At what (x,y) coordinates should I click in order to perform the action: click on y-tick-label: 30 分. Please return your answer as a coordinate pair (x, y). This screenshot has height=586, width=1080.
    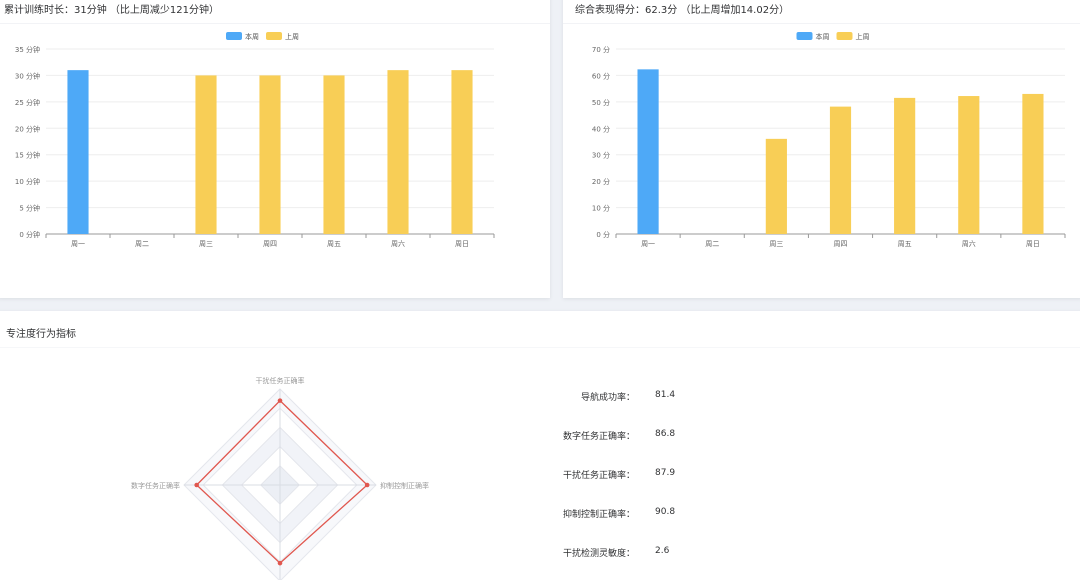
    Looking at the image, I should click on (601, 155).